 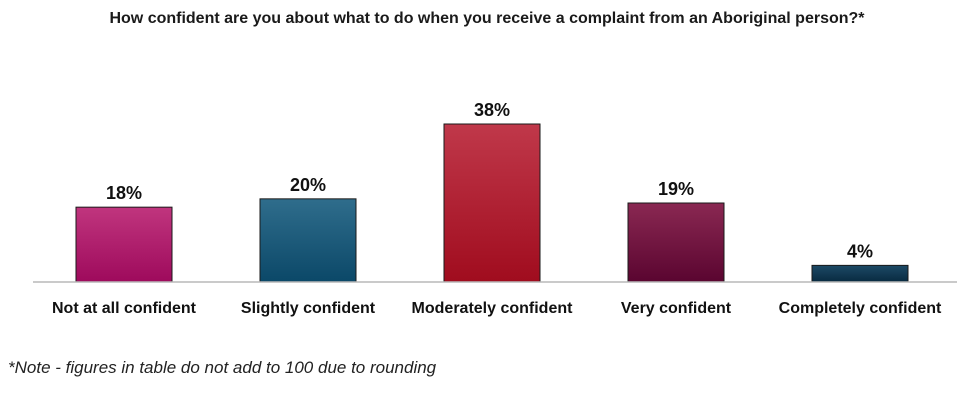 I want to click on category-label-3: Very confident, so click(x=676, y=308).